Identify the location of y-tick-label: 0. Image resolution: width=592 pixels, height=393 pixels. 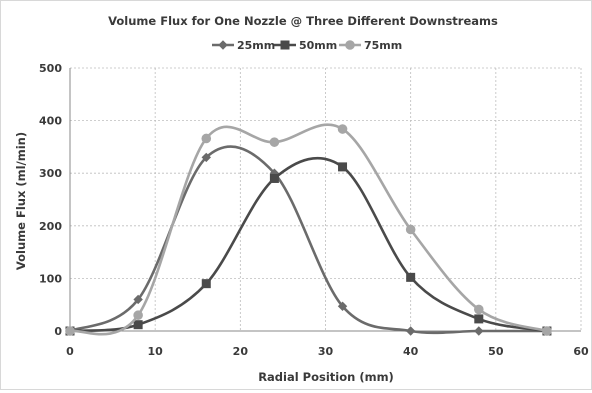
(58, 331).